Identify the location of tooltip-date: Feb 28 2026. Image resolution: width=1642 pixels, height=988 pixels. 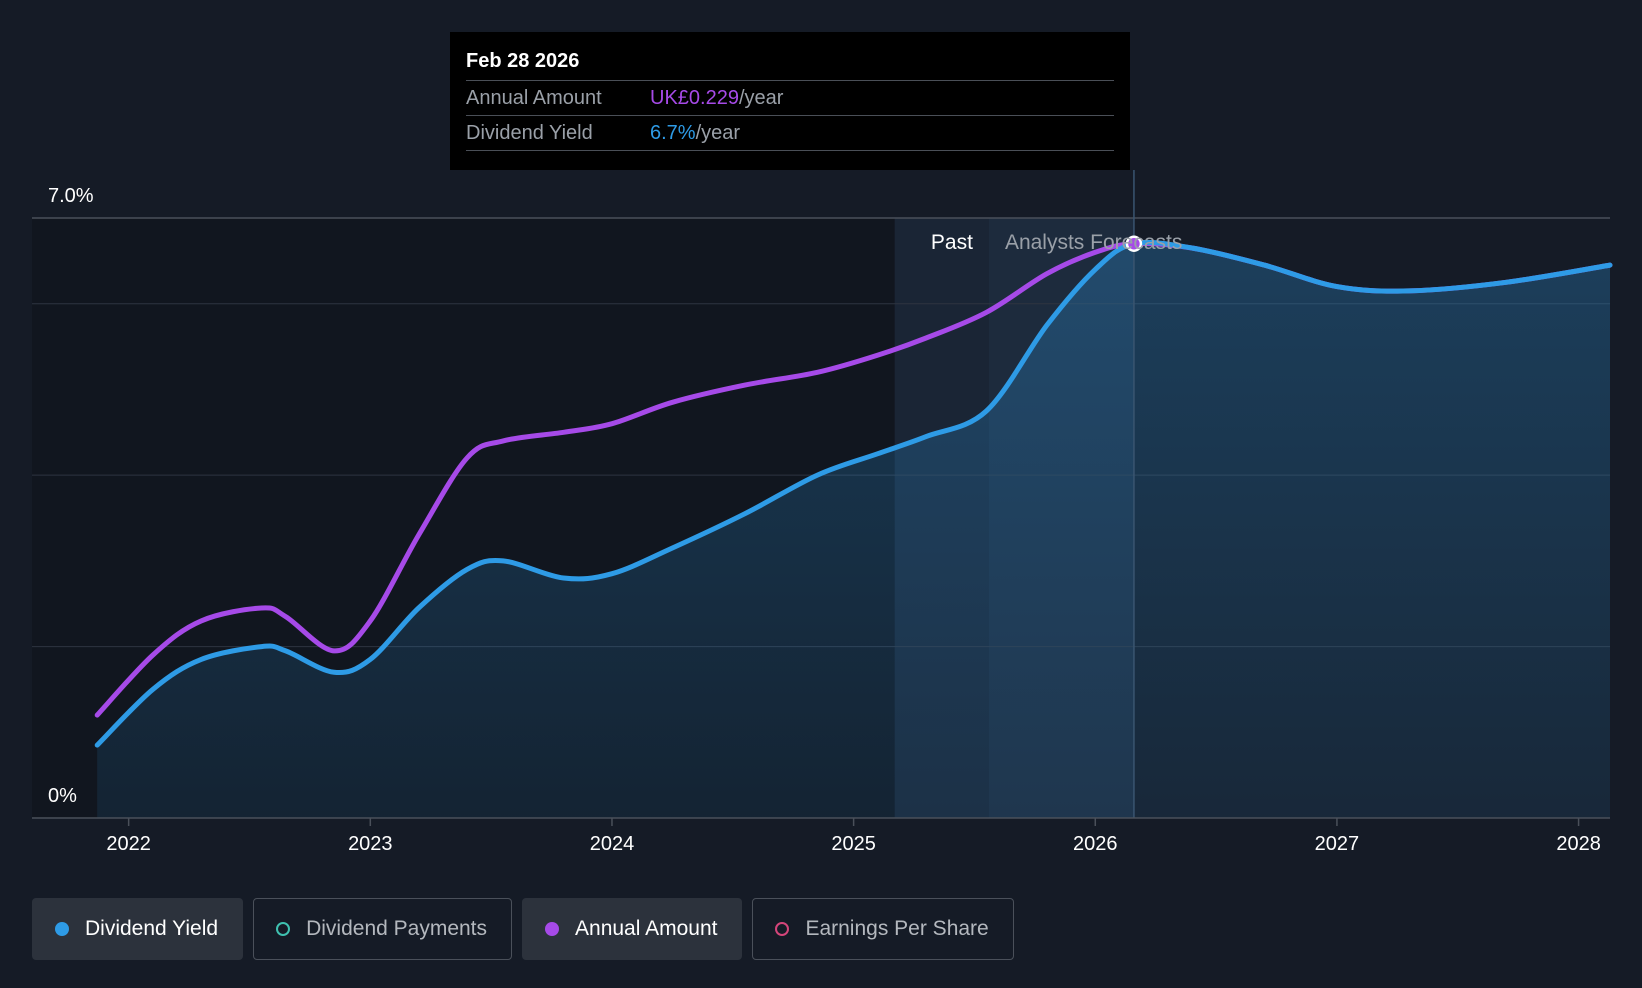
(523, 61).